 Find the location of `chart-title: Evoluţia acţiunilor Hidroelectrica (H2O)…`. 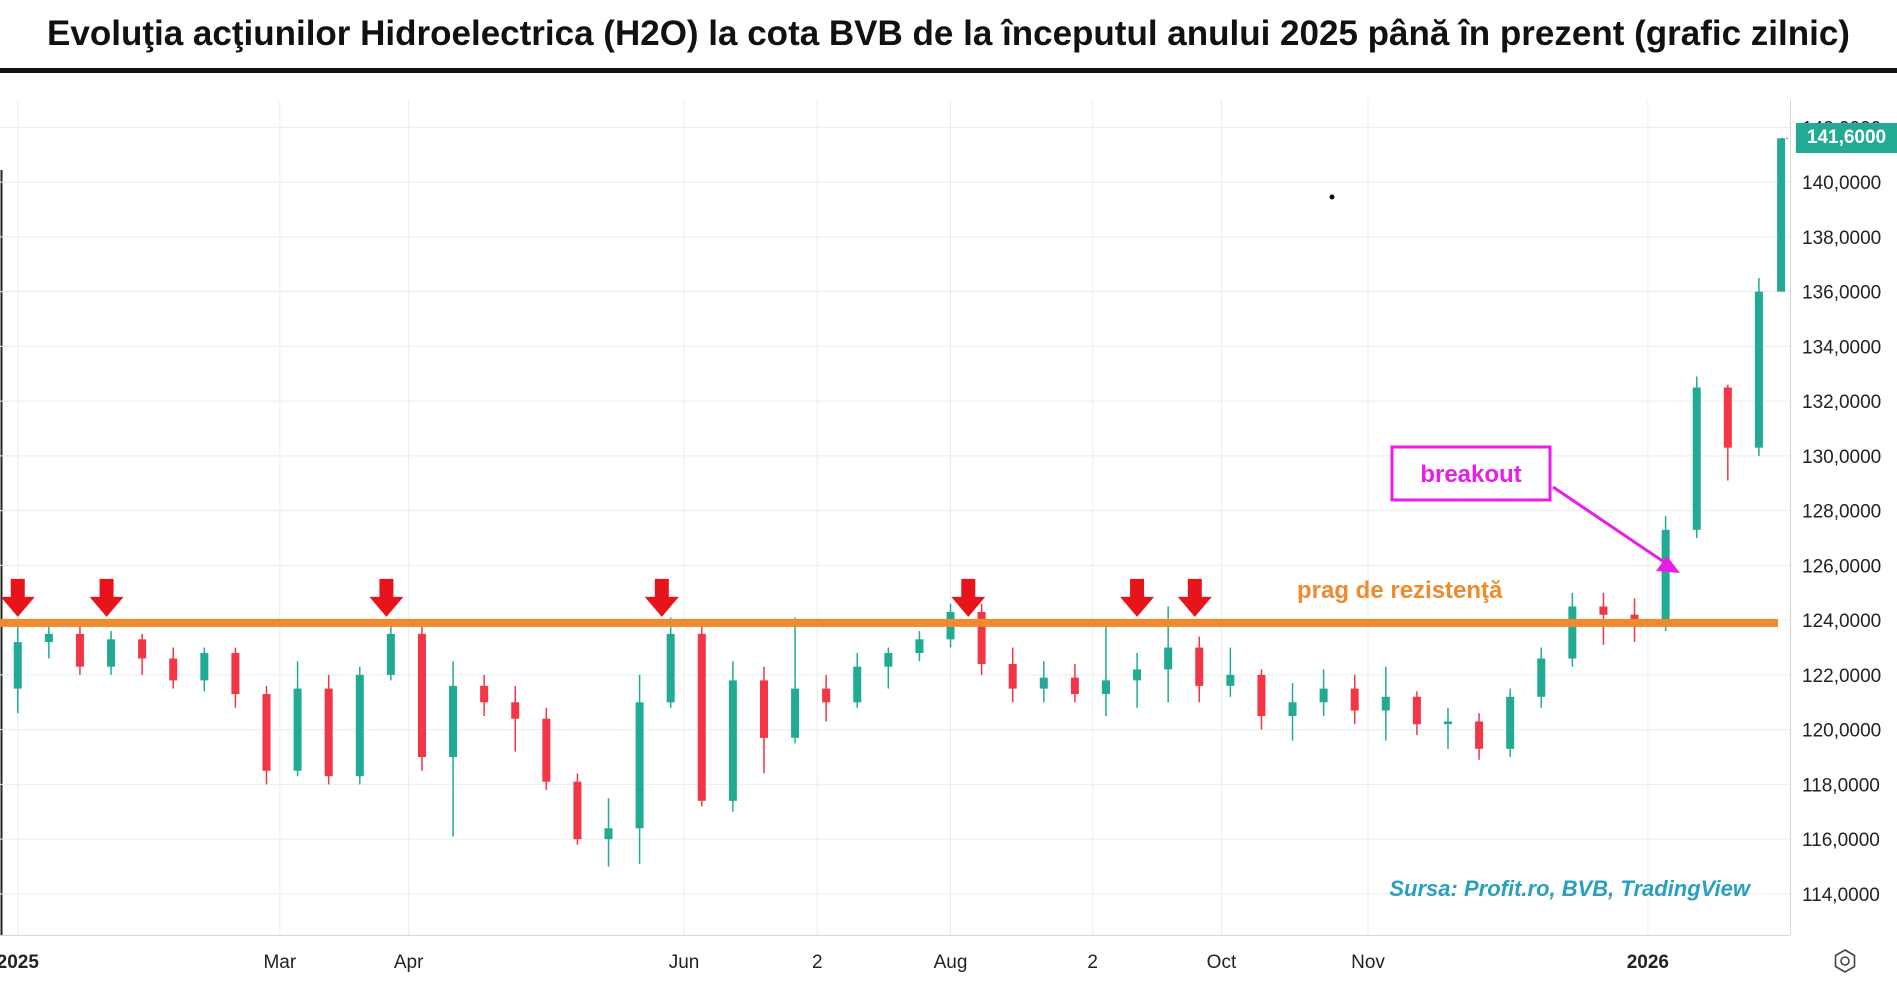

chart-title: Evoluţia acţiunilor Hidroelectrica (H2O)… is located at coordinates (948, 33).